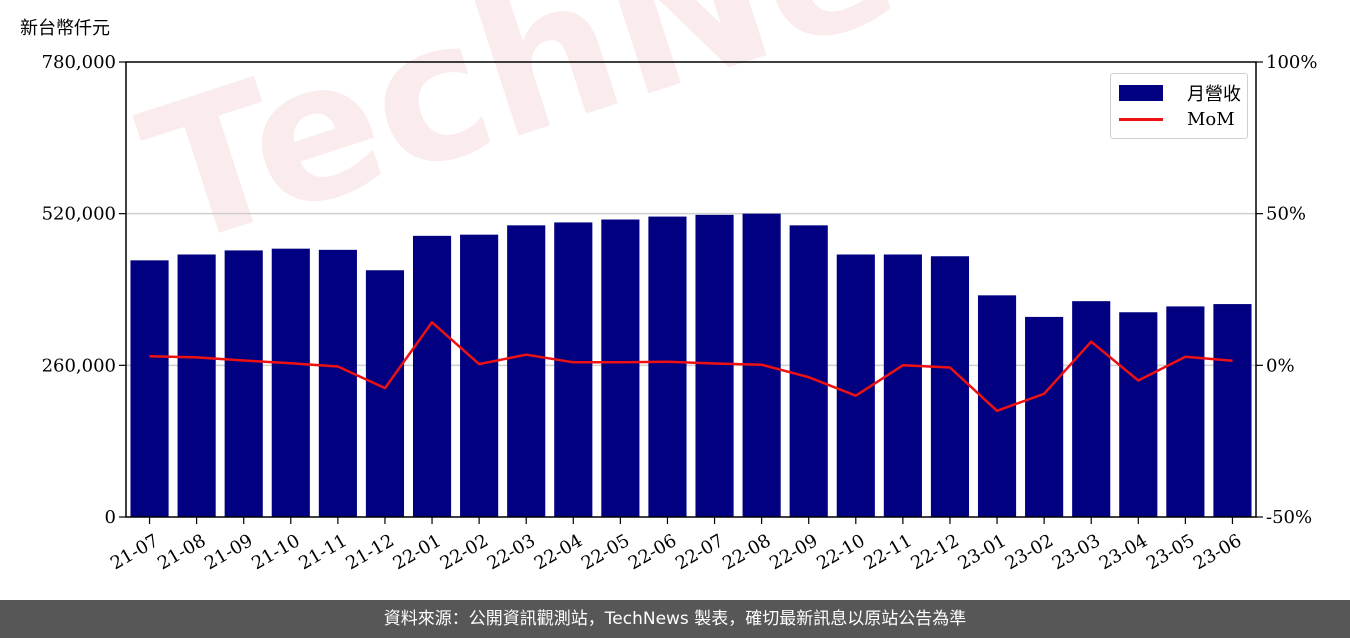 The height and width of the screenshot is (638, 1350). I want to click on x-tick-label: 22-06, so click(652, 552).